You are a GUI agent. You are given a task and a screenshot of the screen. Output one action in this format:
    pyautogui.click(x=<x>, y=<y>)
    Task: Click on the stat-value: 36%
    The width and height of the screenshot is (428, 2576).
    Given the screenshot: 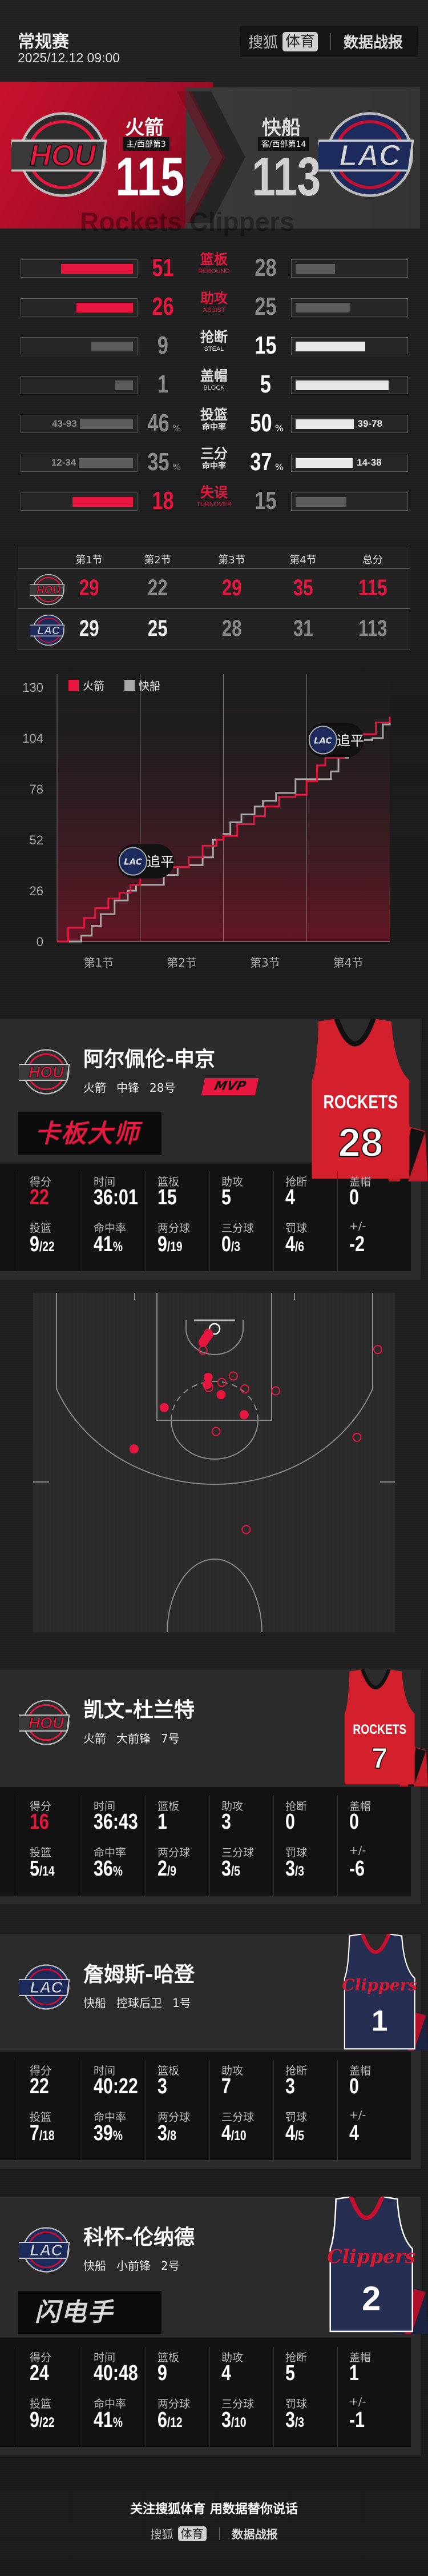 What is the action you would take?
    pyautogui.click(x=108, y=1869)
    